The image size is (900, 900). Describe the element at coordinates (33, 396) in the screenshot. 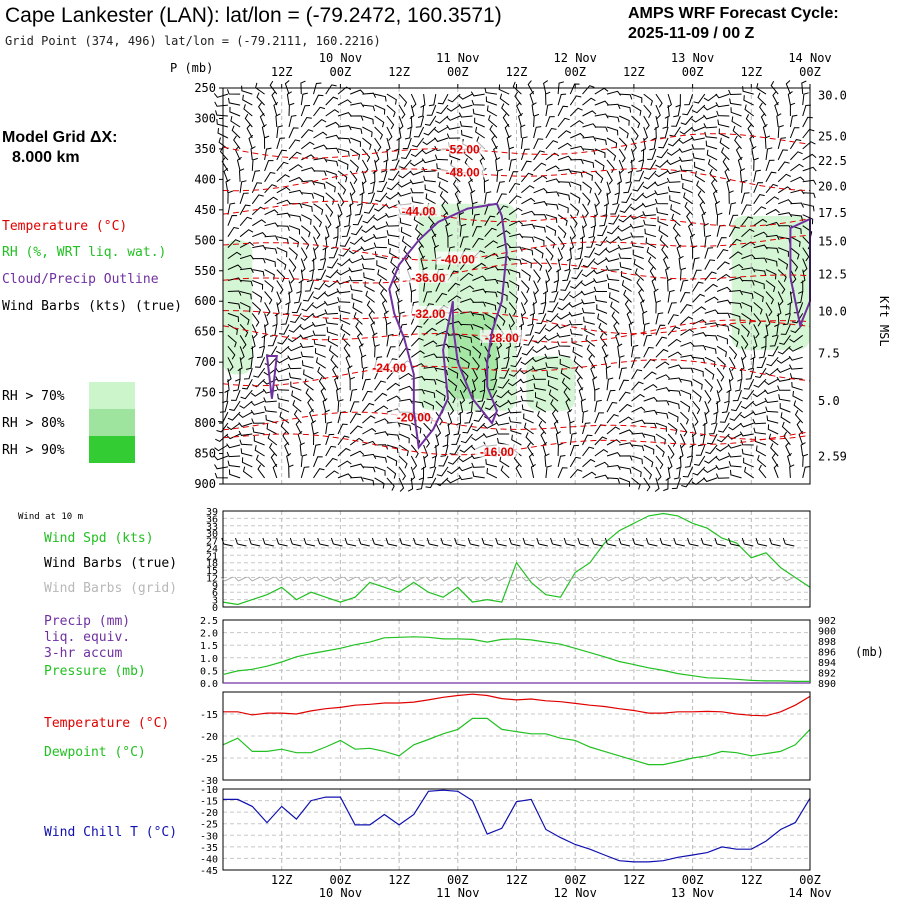

I see `legend-rh70-label: RH > 70%` at that location.